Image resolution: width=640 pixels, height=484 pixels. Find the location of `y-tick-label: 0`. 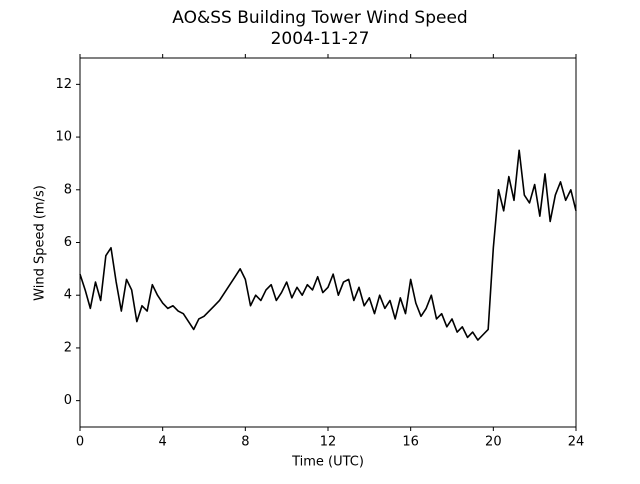

y-tick-label: 0 is located at coordinates (68, 400).